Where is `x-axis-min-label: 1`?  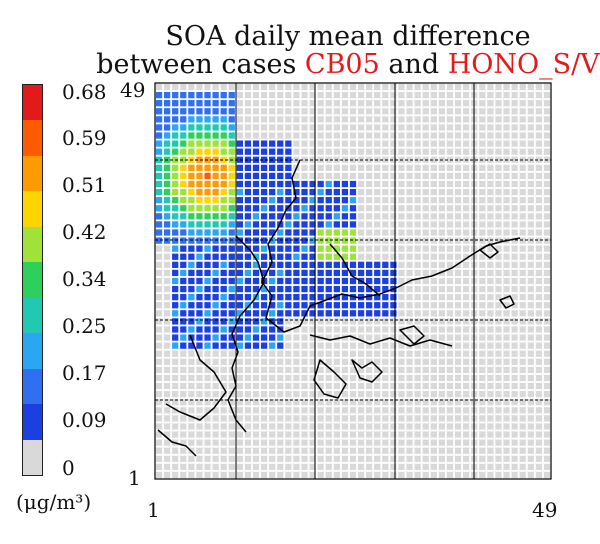 x-axis-min-label: 1 is located at coordinates (153, 510).